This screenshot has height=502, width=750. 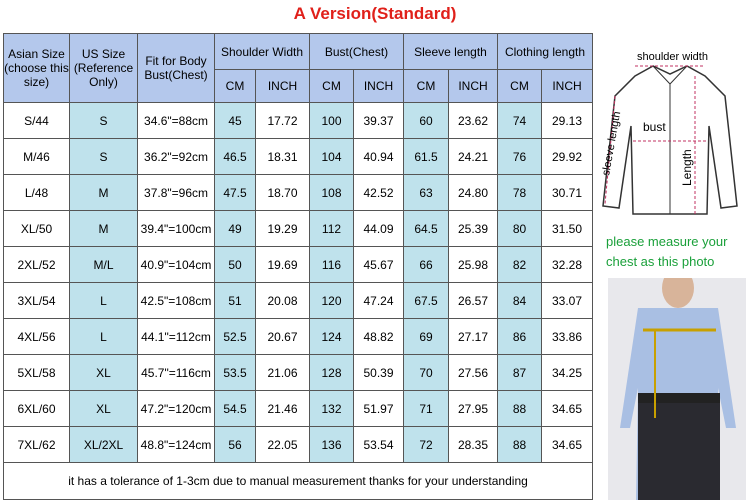 What do you see at coordinates (378, 192) in the screenshot?
I see `cell: 42.52` at bounding box center [378, 192].